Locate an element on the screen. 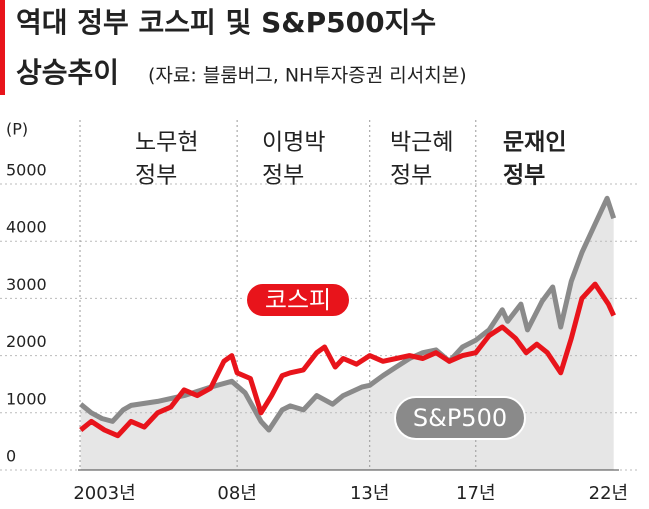  x-tick-label: 2003년 is located at coordinates (104, 493).